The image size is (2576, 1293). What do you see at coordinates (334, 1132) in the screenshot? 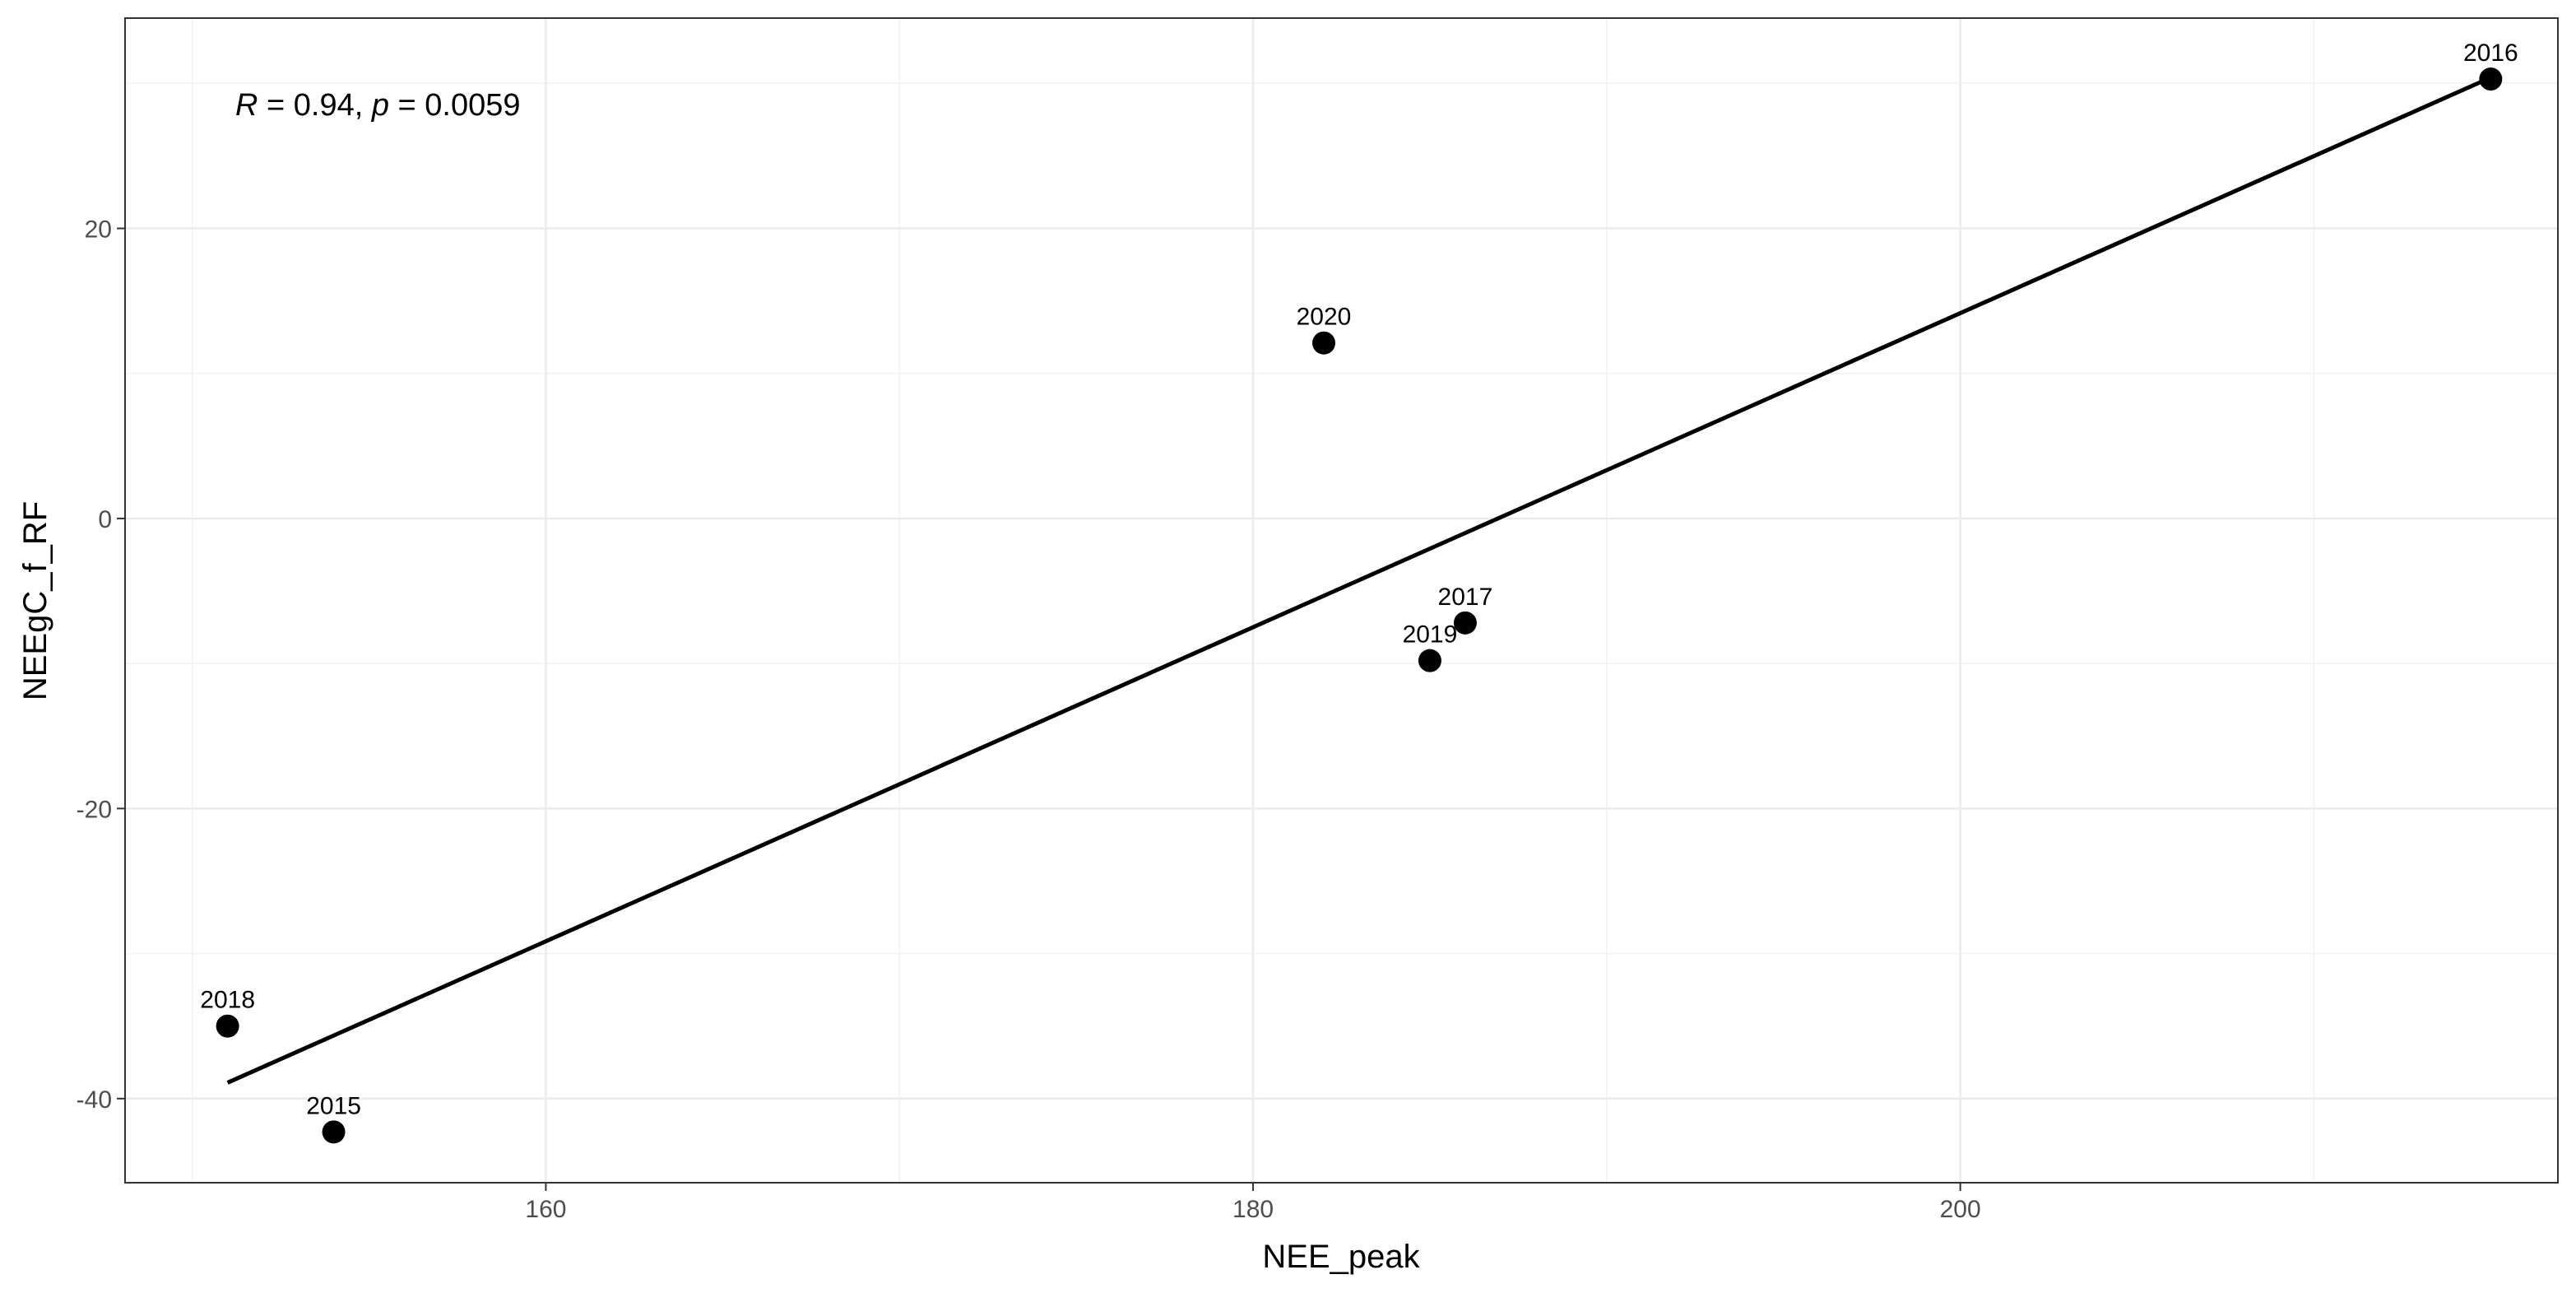
I see `data-point-2015` at bounding box center [334, 1132].